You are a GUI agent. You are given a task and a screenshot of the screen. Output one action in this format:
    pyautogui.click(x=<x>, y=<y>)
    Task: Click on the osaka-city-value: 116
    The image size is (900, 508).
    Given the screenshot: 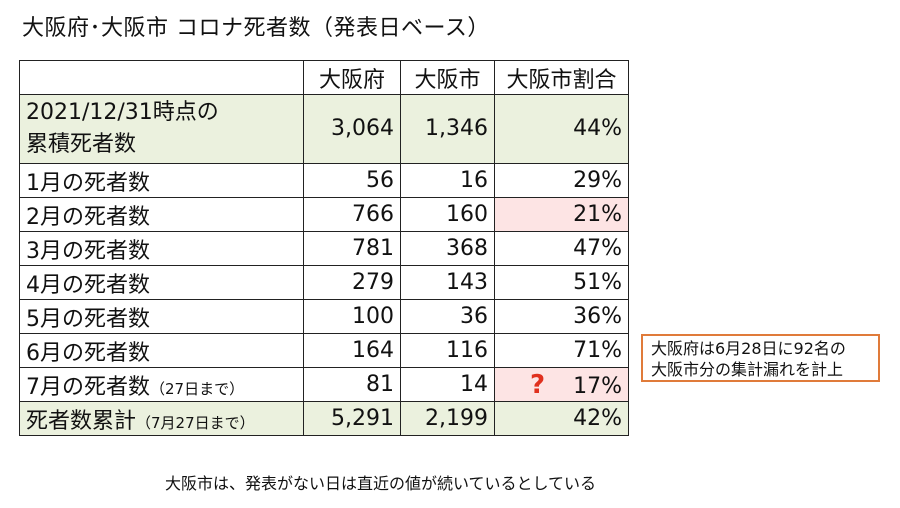 What is the action you would take?
    pyautogui.click(x=447, y=350)
    